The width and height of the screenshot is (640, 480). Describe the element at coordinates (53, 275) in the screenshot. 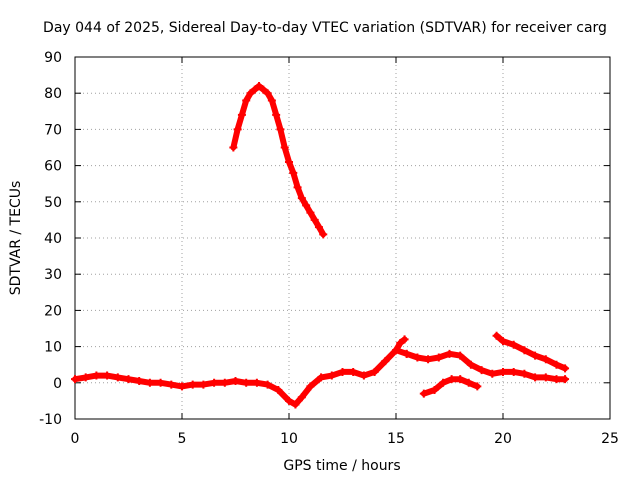

I see `y-tick-label: 30` at that location.